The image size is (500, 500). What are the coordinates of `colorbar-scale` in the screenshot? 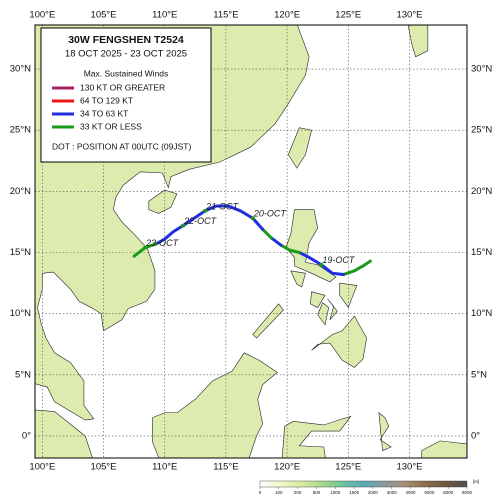 It's located at (363, 484).